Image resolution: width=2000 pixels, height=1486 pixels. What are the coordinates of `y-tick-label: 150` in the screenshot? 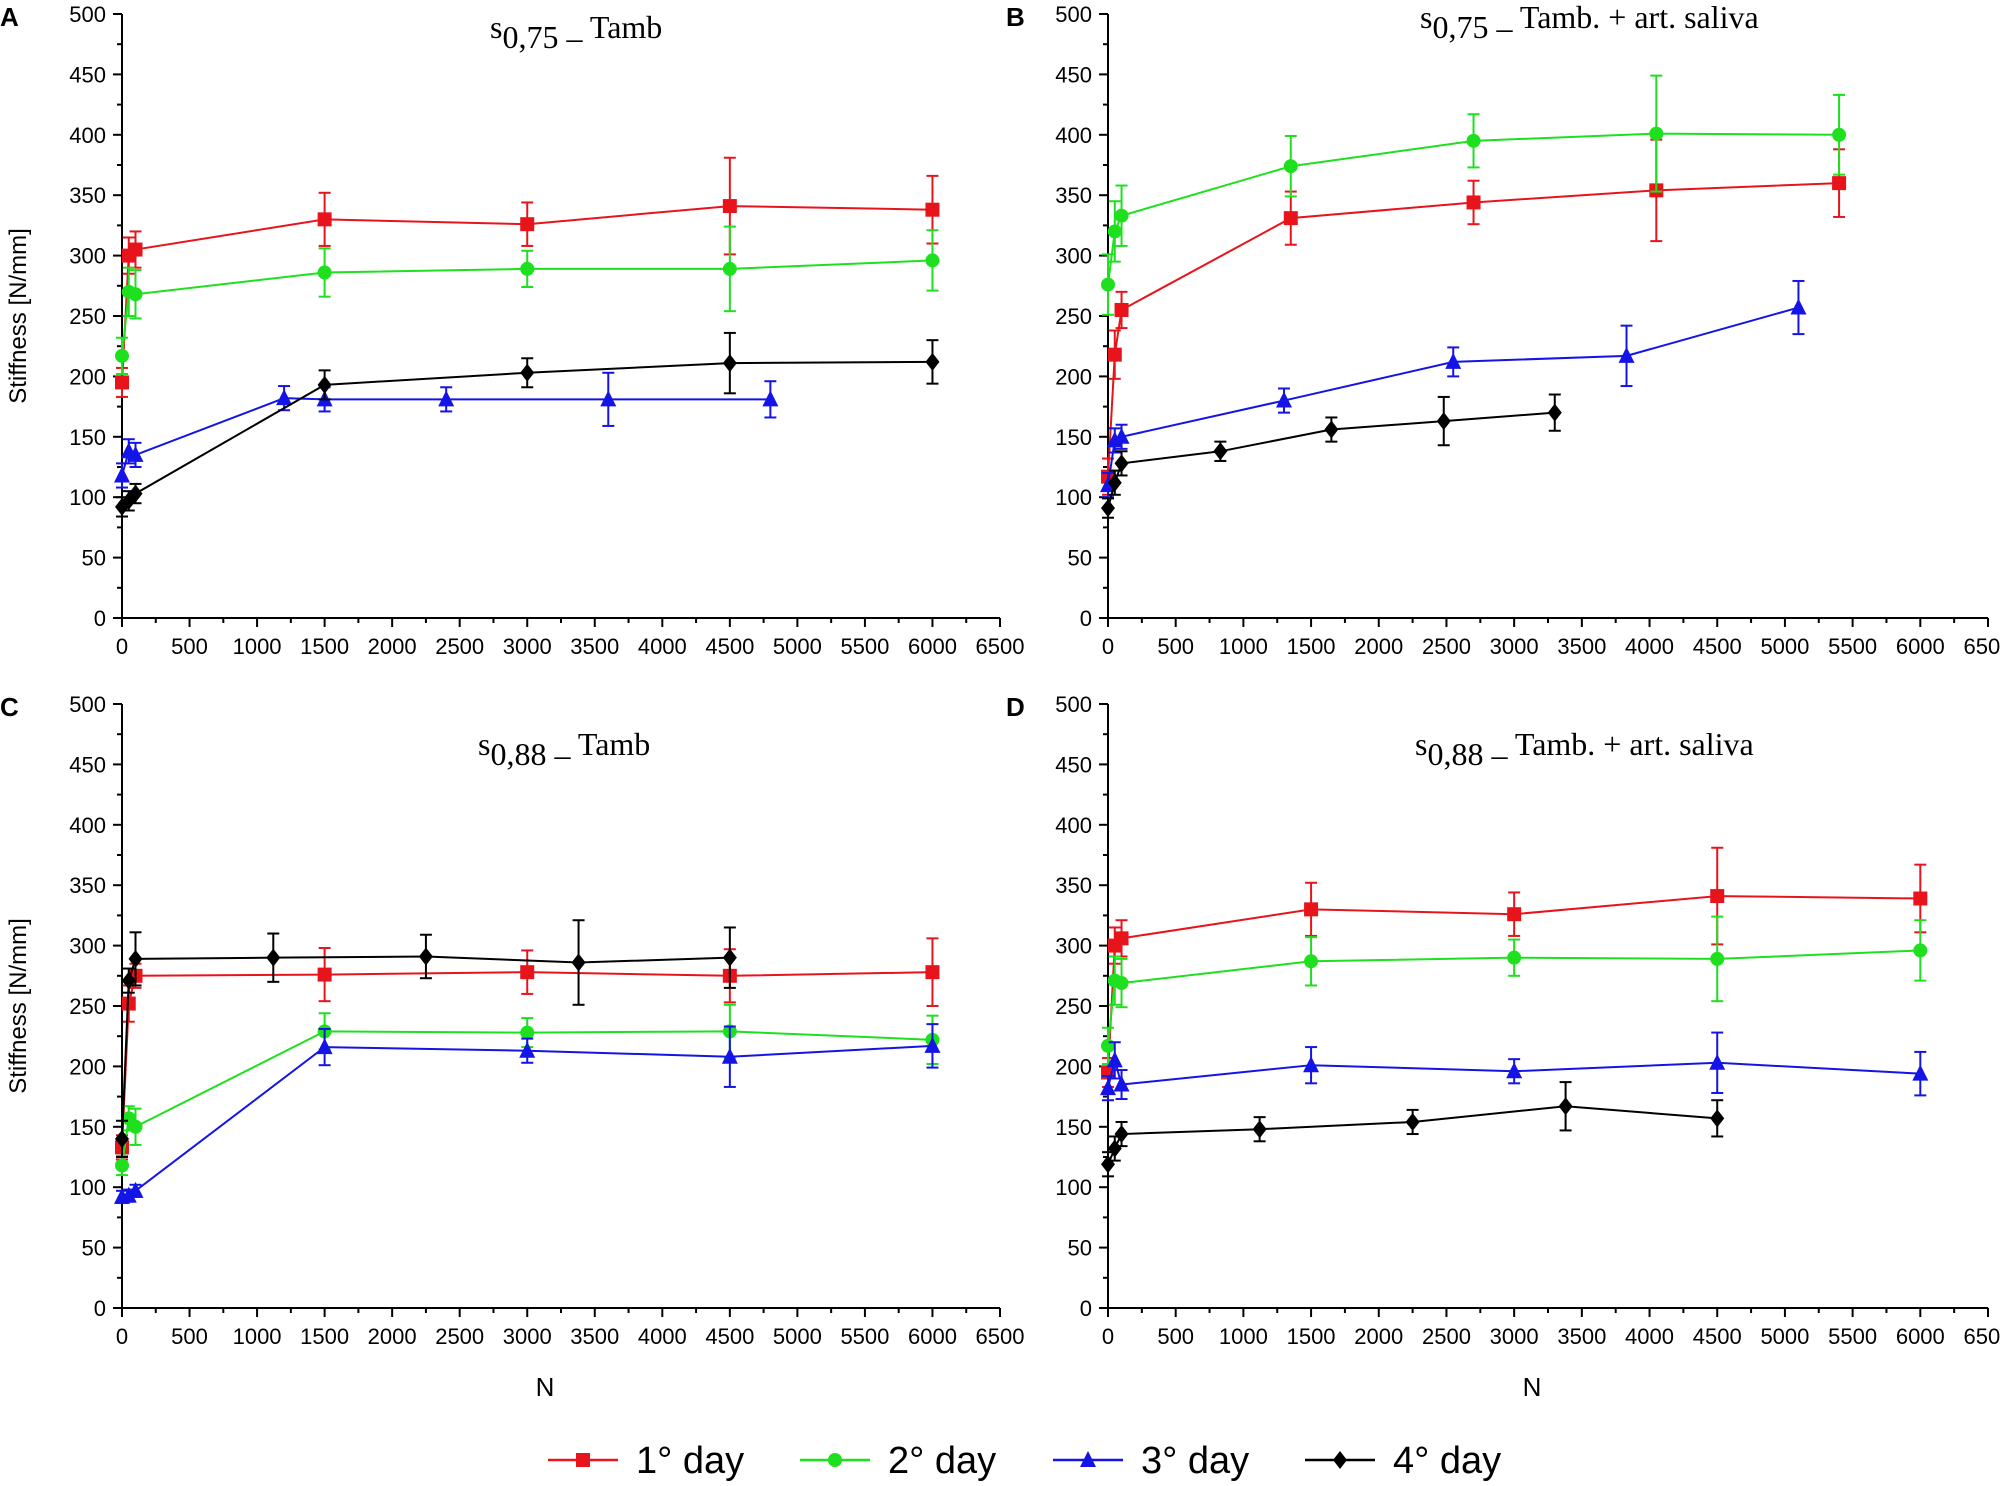 It's located at (1073, 1127).